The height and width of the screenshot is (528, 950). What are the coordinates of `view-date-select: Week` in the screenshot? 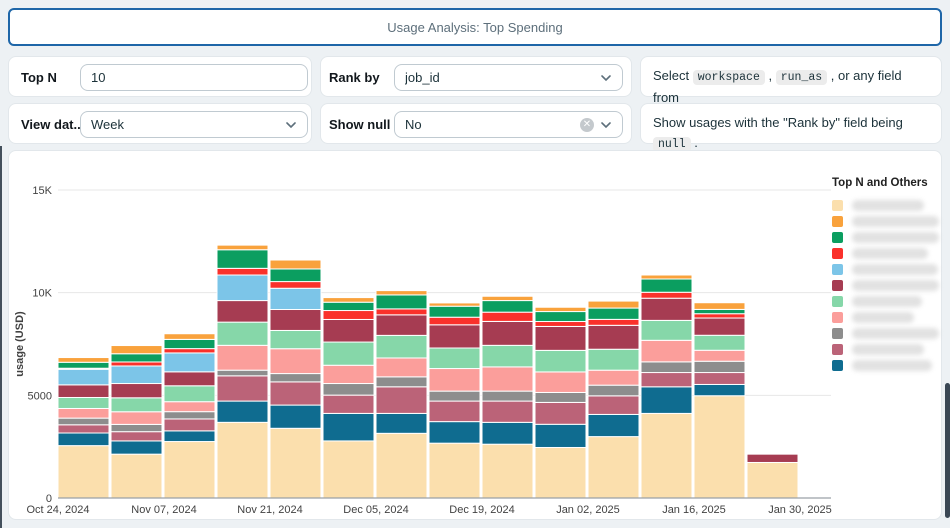 It's located at (194, 124).